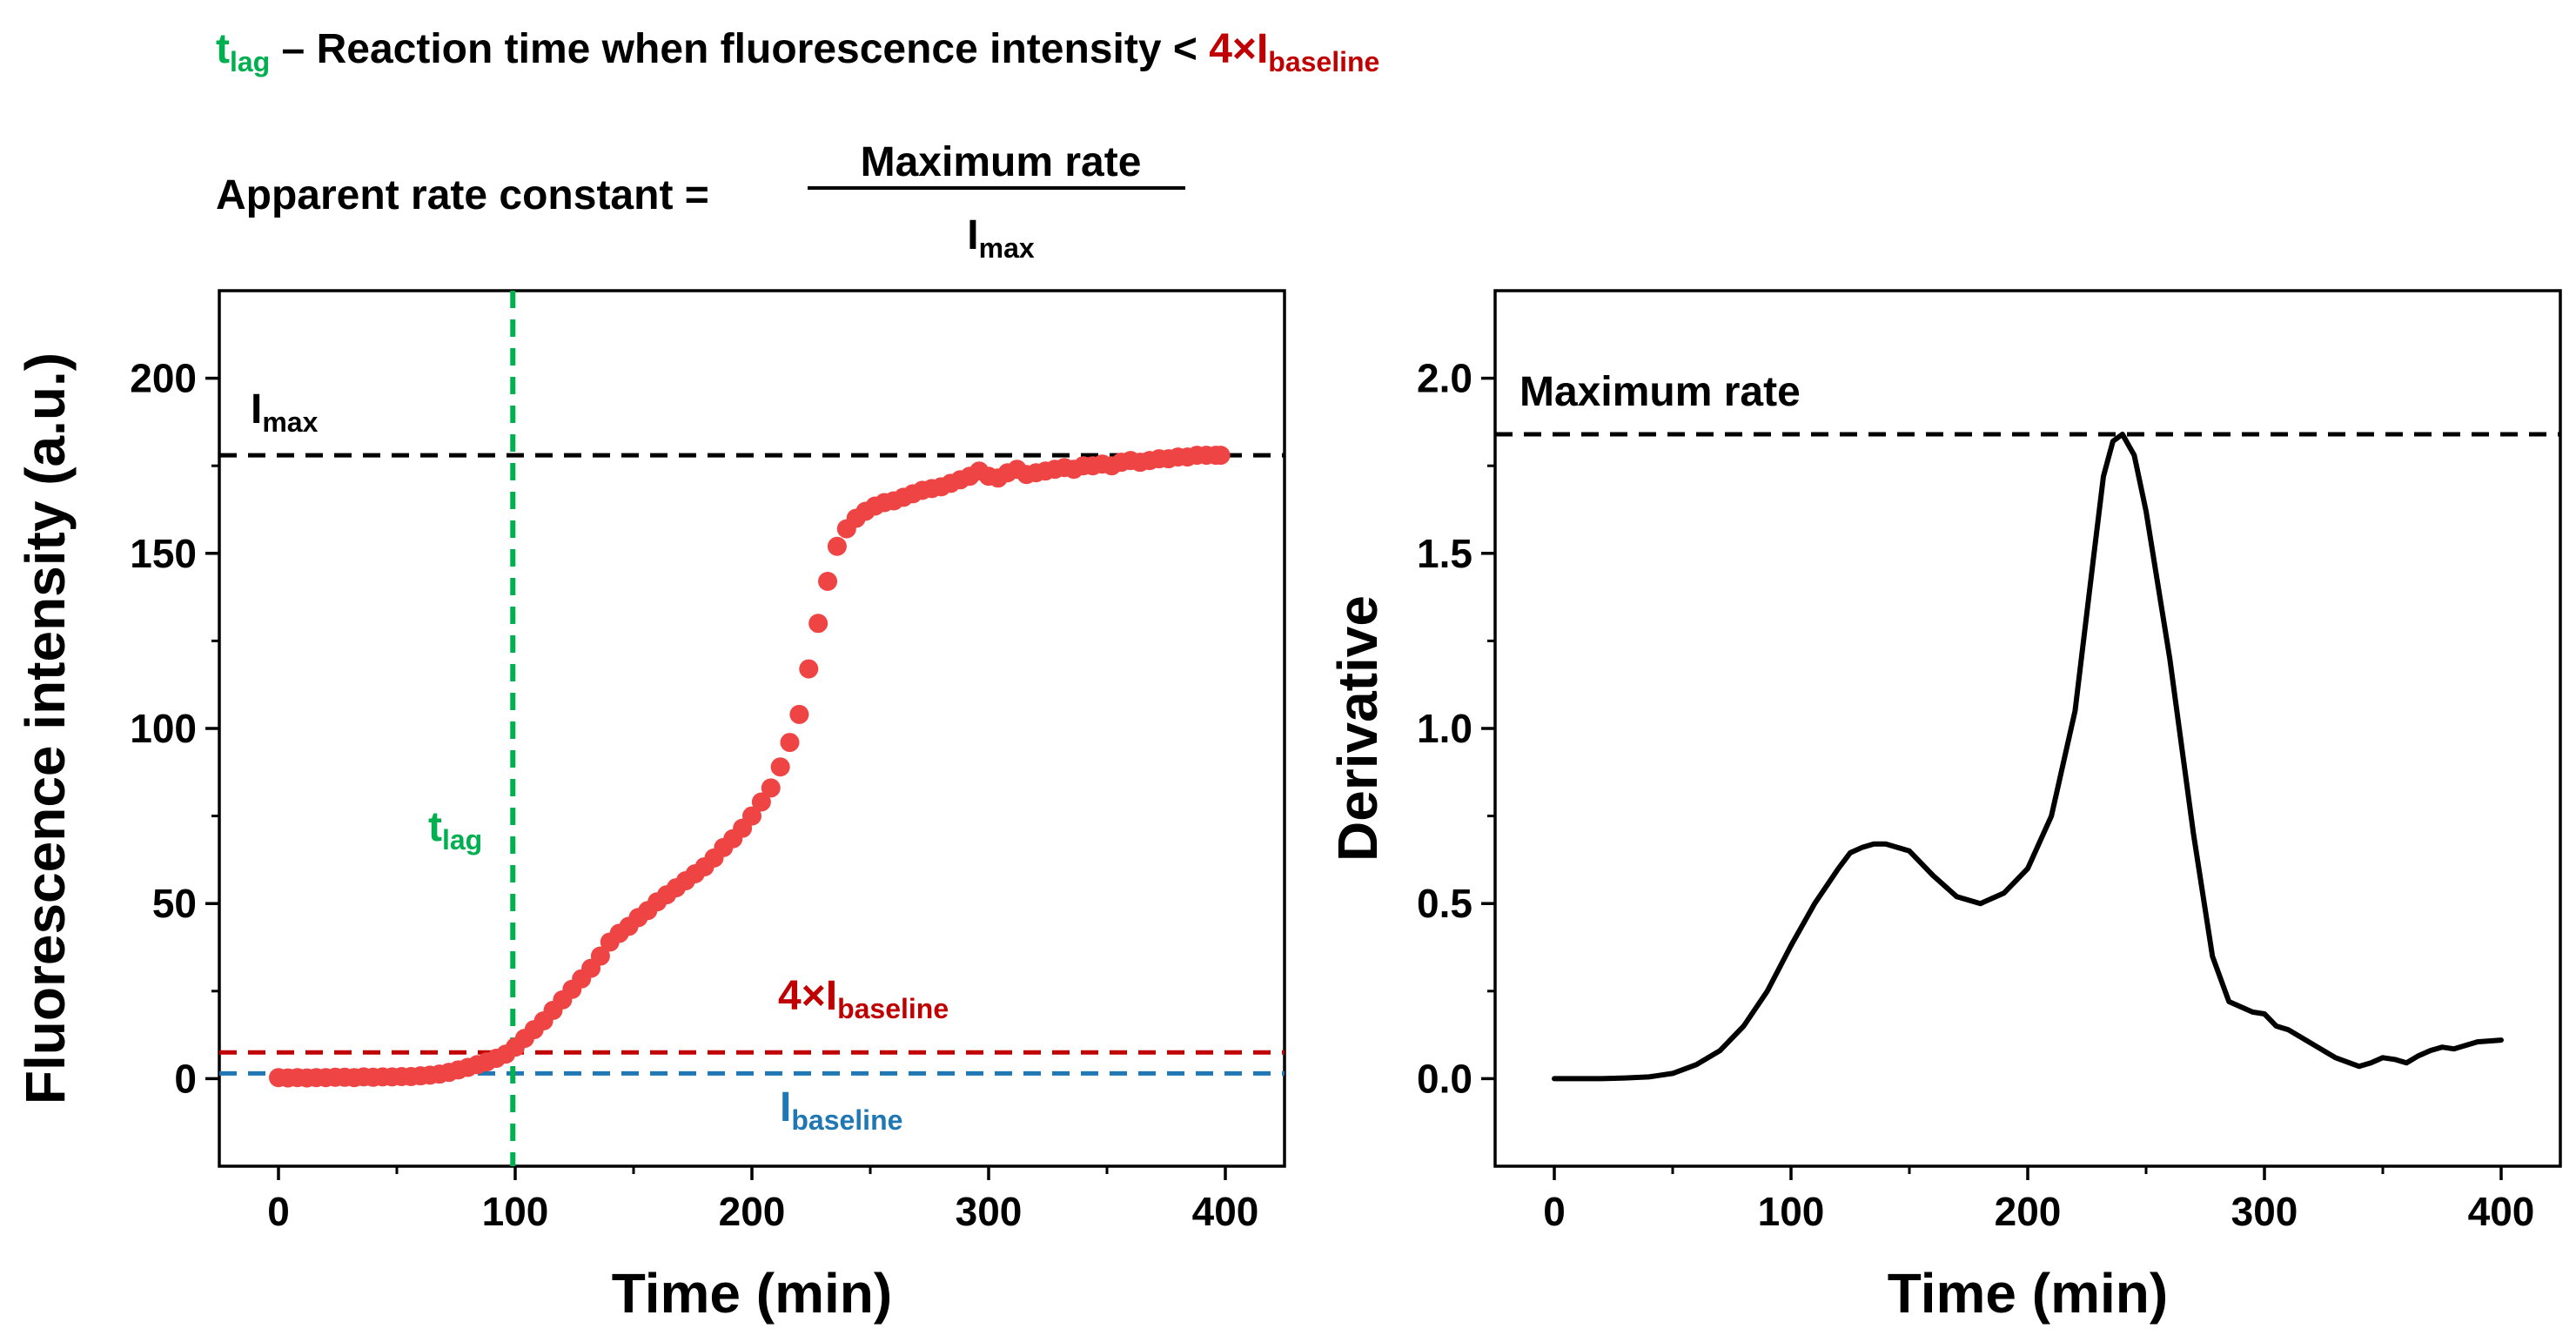 The height and width of the screenshot is (1342, 2576). What do you see at coordinates (1444, 728) in the screenshot?
I see `right-y-tick-label: 1.0` at bounding box center [1444, 728].